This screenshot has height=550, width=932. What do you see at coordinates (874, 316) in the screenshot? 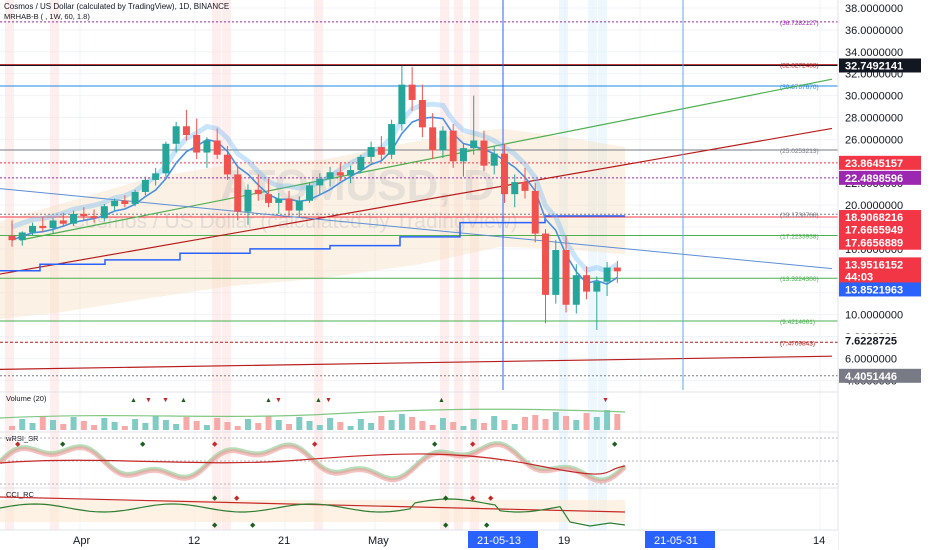
I see `price-tick: 10.0000000` at bounding box center [874, 316].